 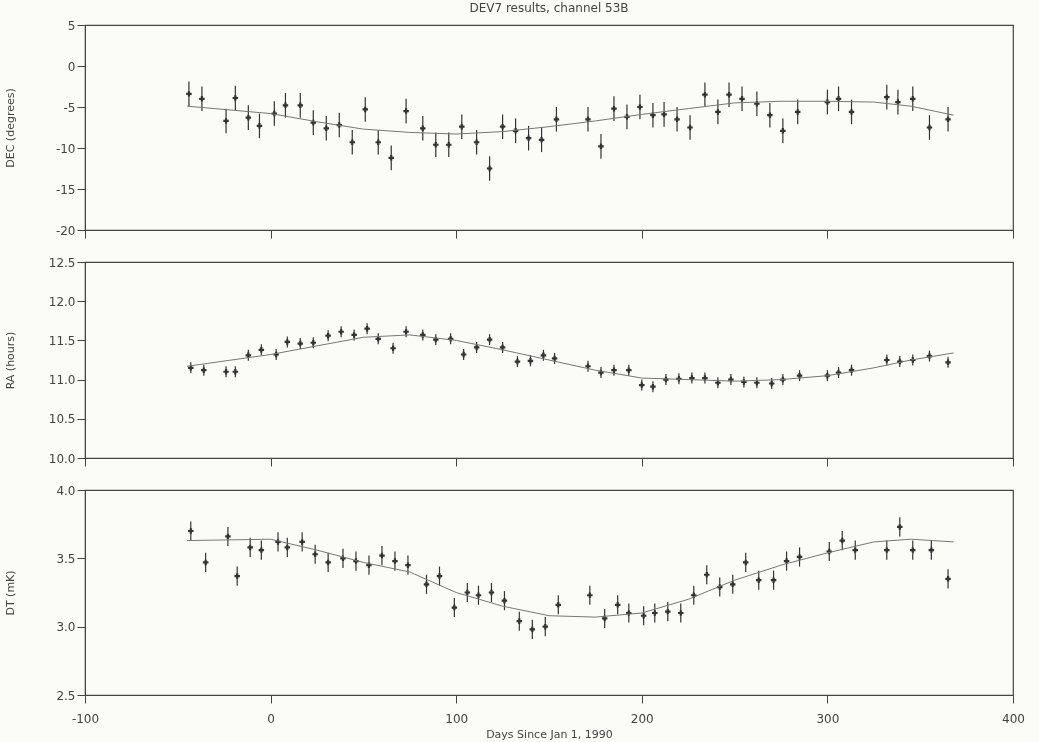 I want to click on y-axis-title: DT (mK), so click(x=10, y=593).